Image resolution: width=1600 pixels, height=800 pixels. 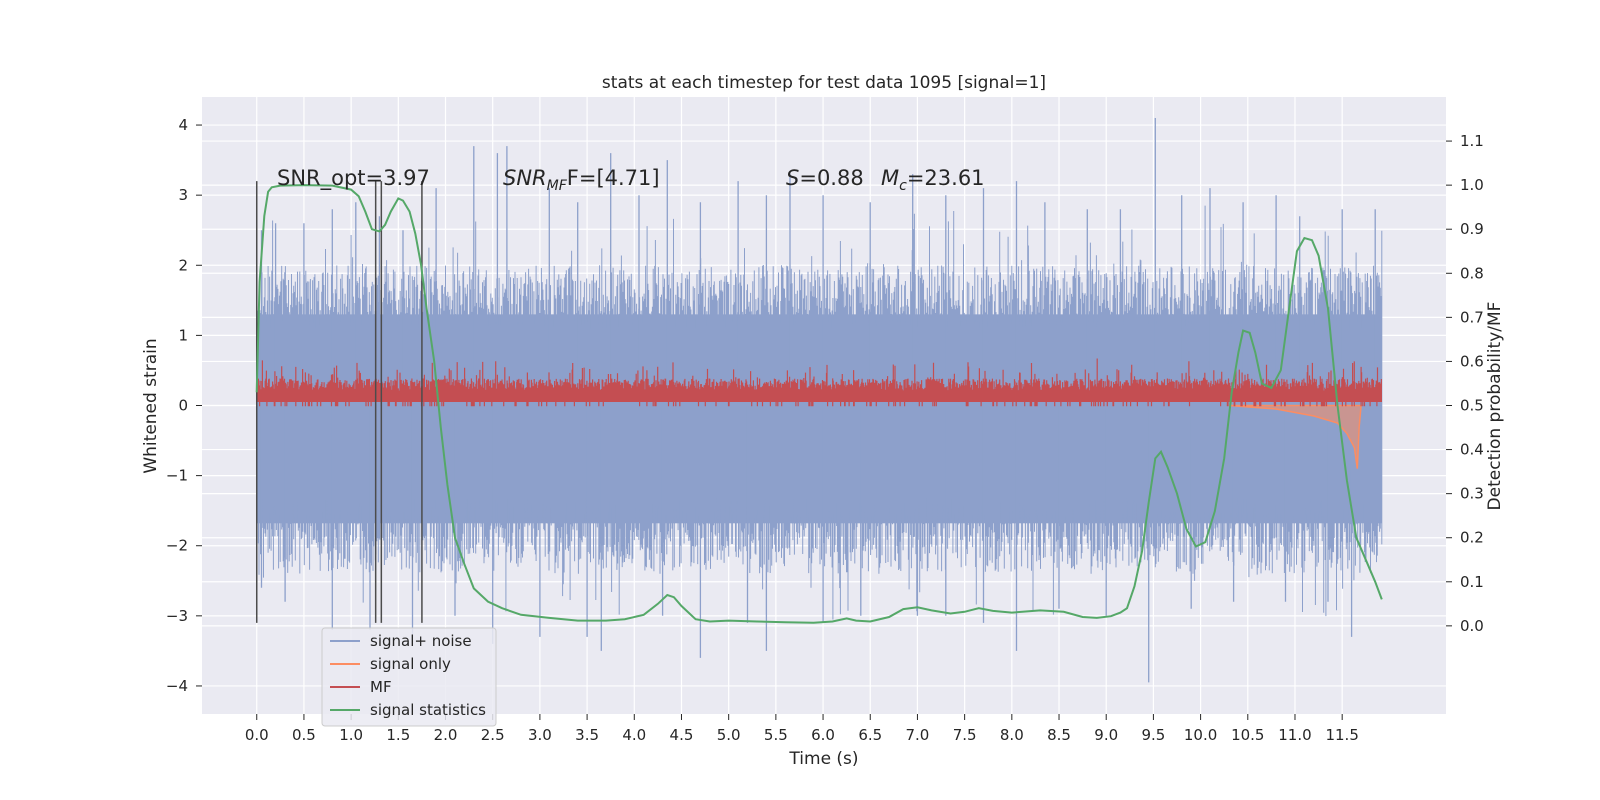 What do you see at coordinates (903, 186) in the screenshot?
I see `mc-subscript: c` at bounding box center [903, 186].